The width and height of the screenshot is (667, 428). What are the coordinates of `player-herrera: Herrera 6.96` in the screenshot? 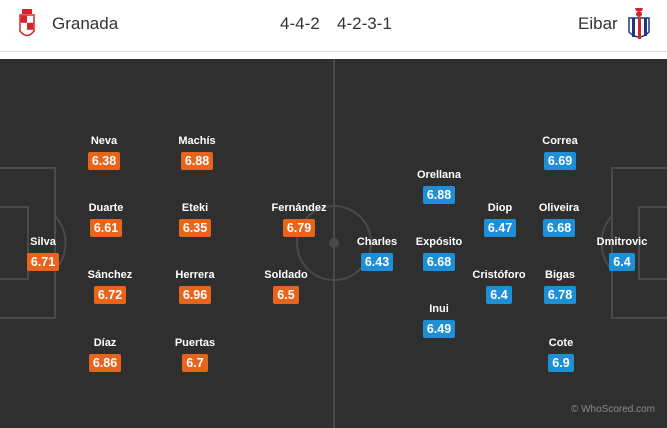 It's located at (195, 286).